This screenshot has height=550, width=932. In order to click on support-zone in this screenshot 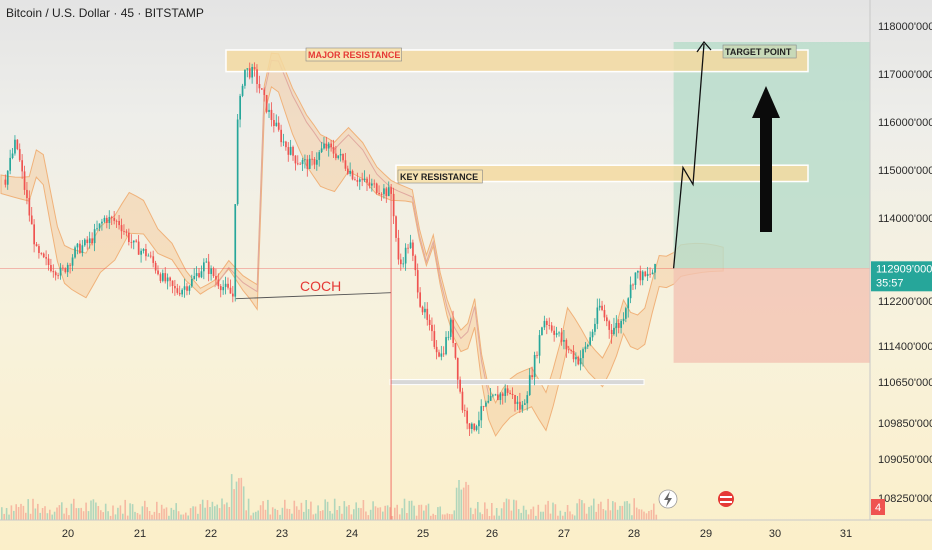, I will do `click(517, 382)`.